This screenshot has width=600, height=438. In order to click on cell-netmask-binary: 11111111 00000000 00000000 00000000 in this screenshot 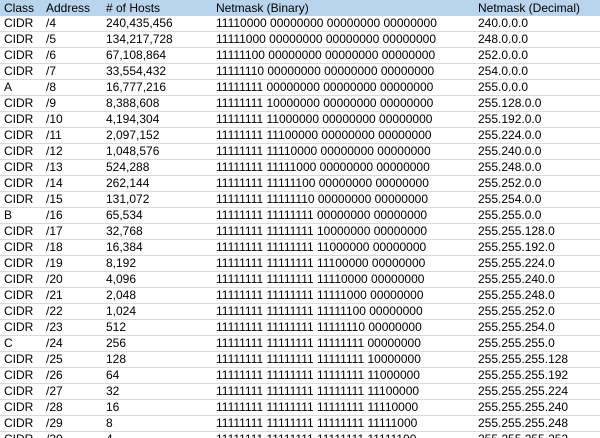, I will do `click(343, 87)`.